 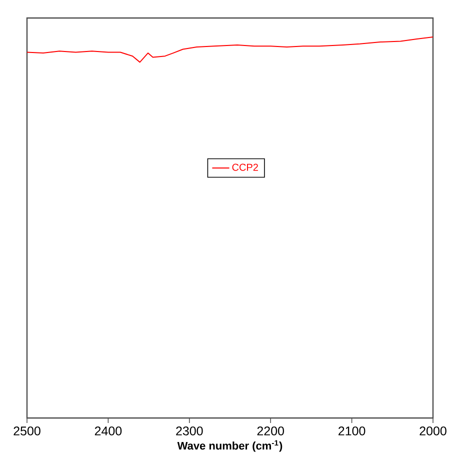 I want to click on legend-label: CCP2, so click(x=245, y=167).